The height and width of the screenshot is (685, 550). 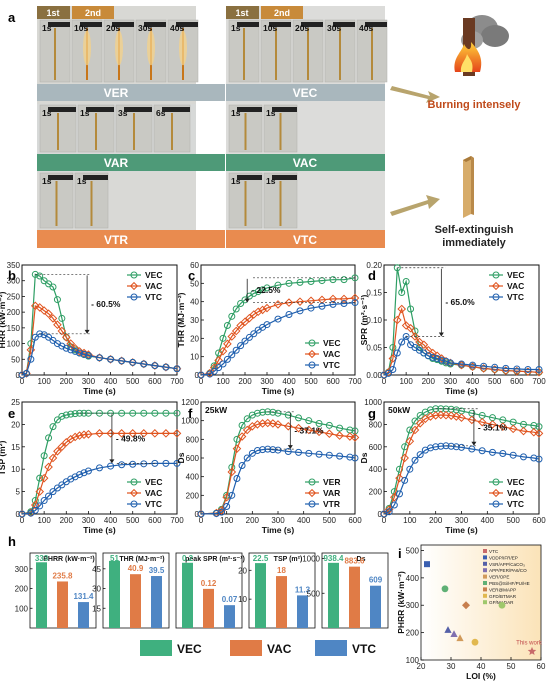 What do you see at coordinates (112, 461) in the screenshot?
I see `reduction-arrowhead` at bounding box center [112, 461].